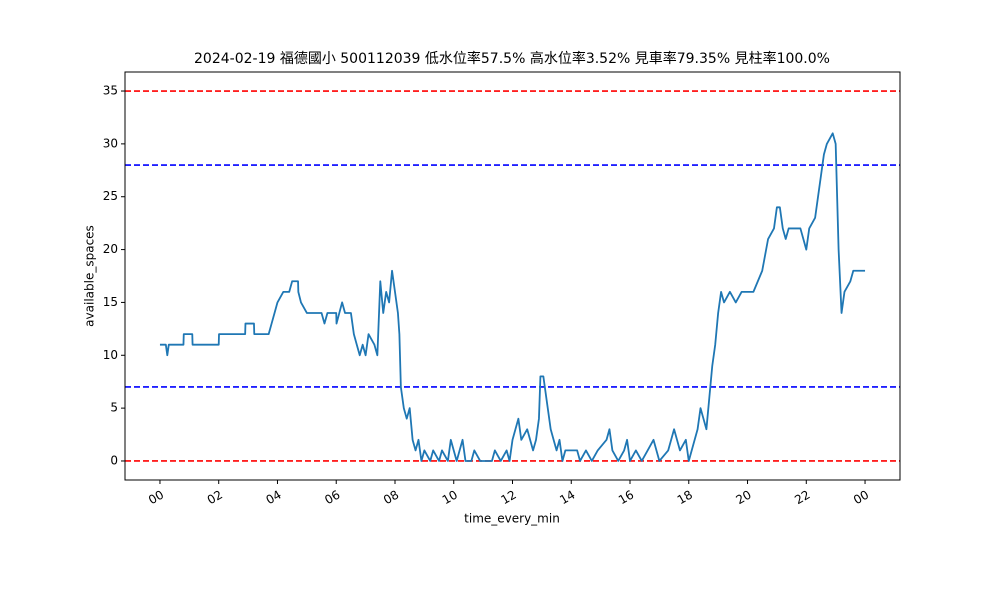 This screenshot has width=1000, height=600. I want to click on y-tick-label: 35, so click(110, 91).